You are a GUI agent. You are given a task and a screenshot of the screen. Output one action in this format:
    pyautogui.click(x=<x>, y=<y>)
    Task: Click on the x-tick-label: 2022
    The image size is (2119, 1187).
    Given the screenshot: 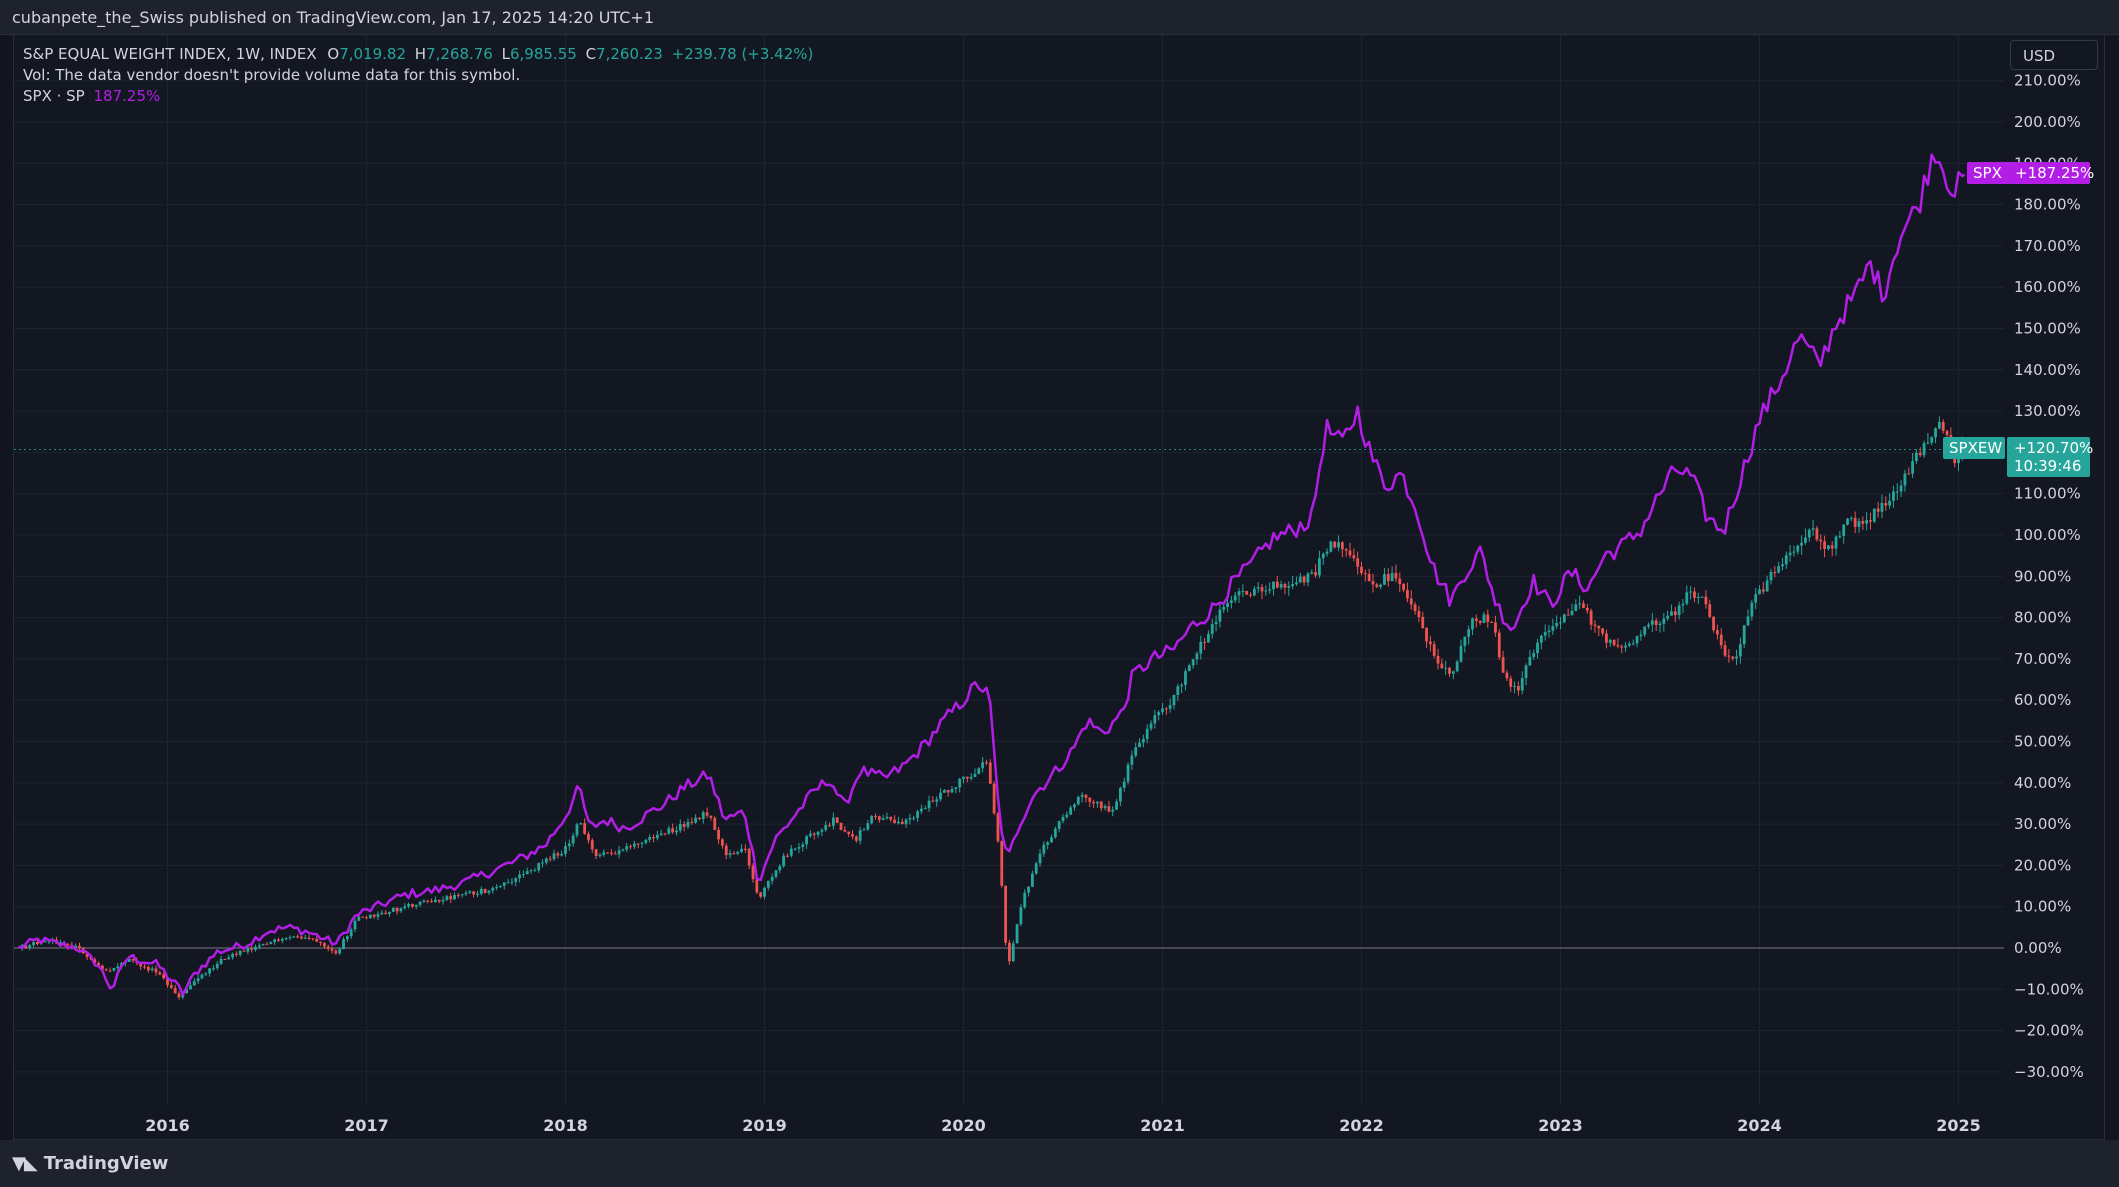 What is the action you would take?
    pyautogui.click(x=1361, y=1125)
    